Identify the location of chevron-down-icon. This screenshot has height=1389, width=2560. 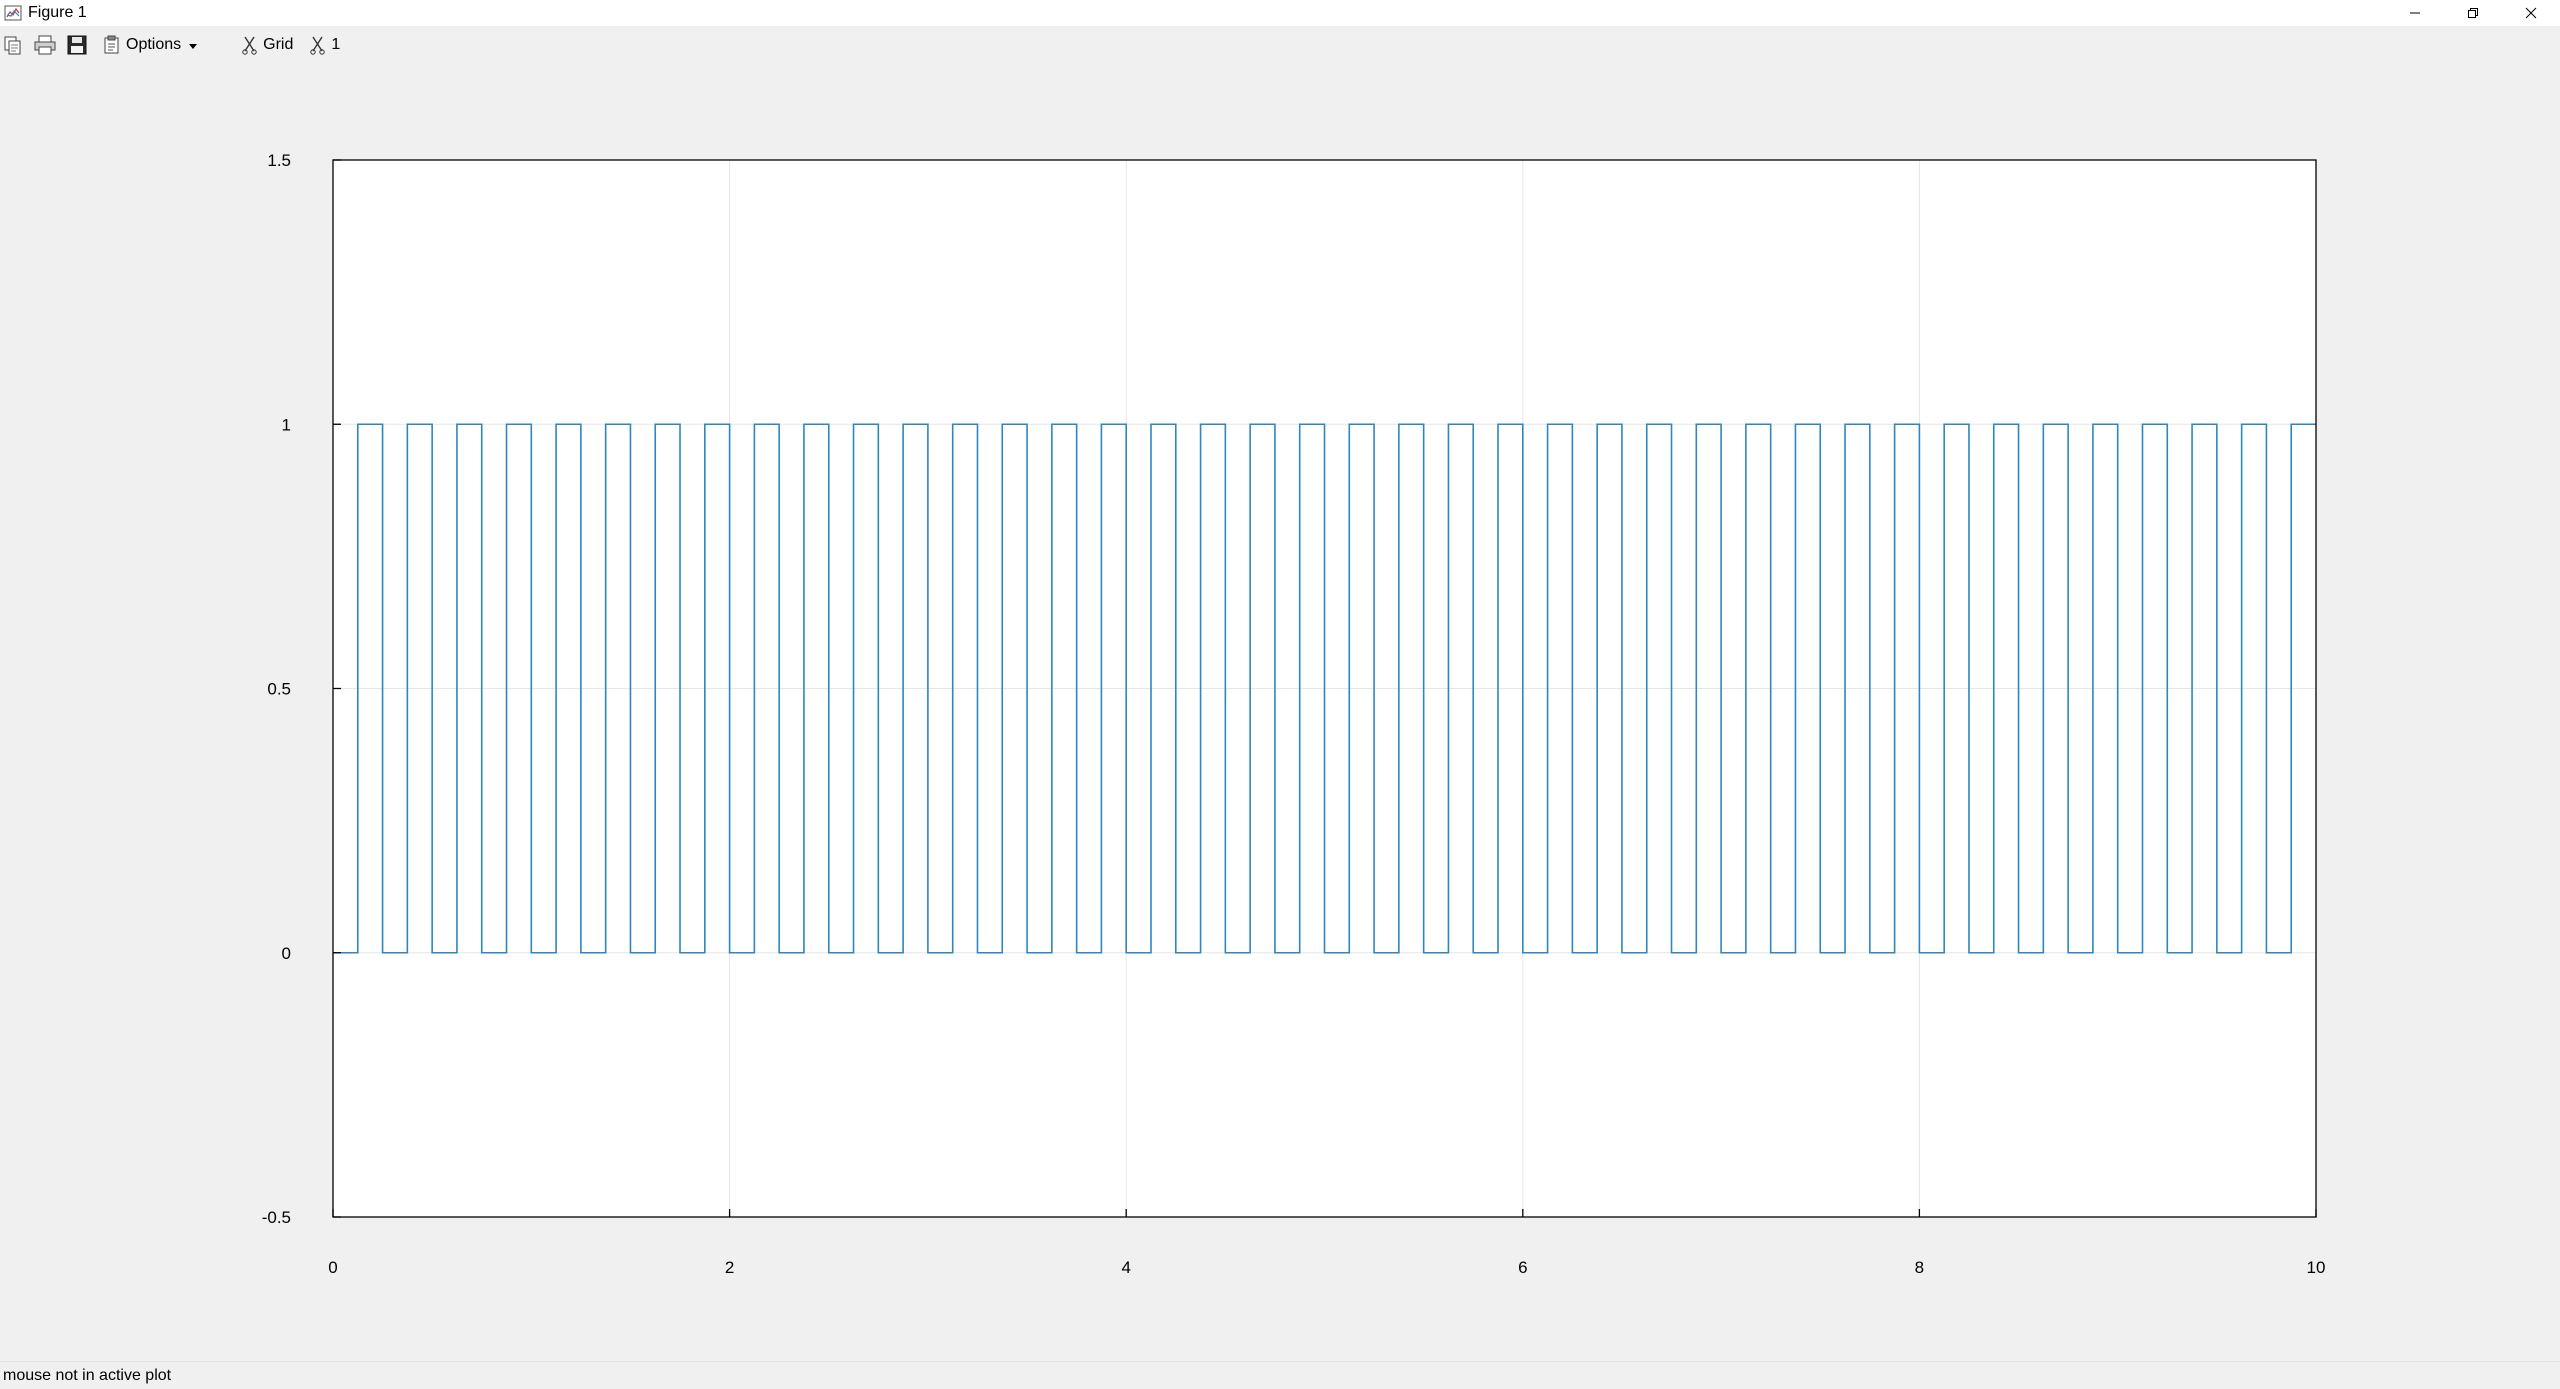
(193, 46).